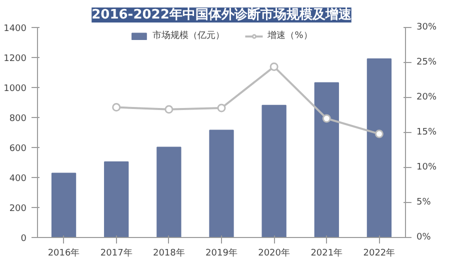 Image resolution: width=451 pixels, height=261 pixels. Describe the element at coordinates (23, 239) in the screenshot. I see `y-tick-label: 0` at that location.